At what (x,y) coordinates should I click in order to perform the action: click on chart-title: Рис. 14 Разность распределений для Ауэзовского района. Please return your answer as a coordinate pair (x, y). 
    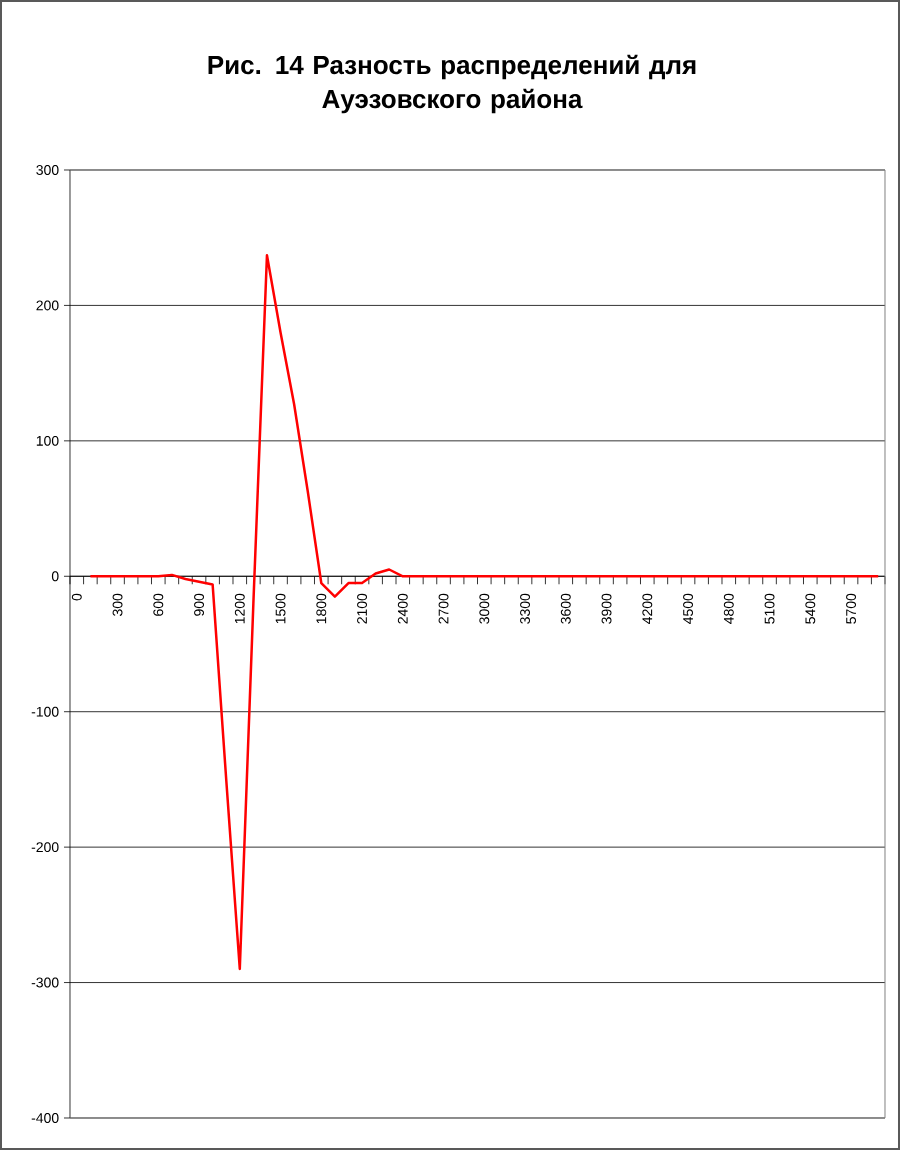
    Looking at the image, I should click on (452, 84).